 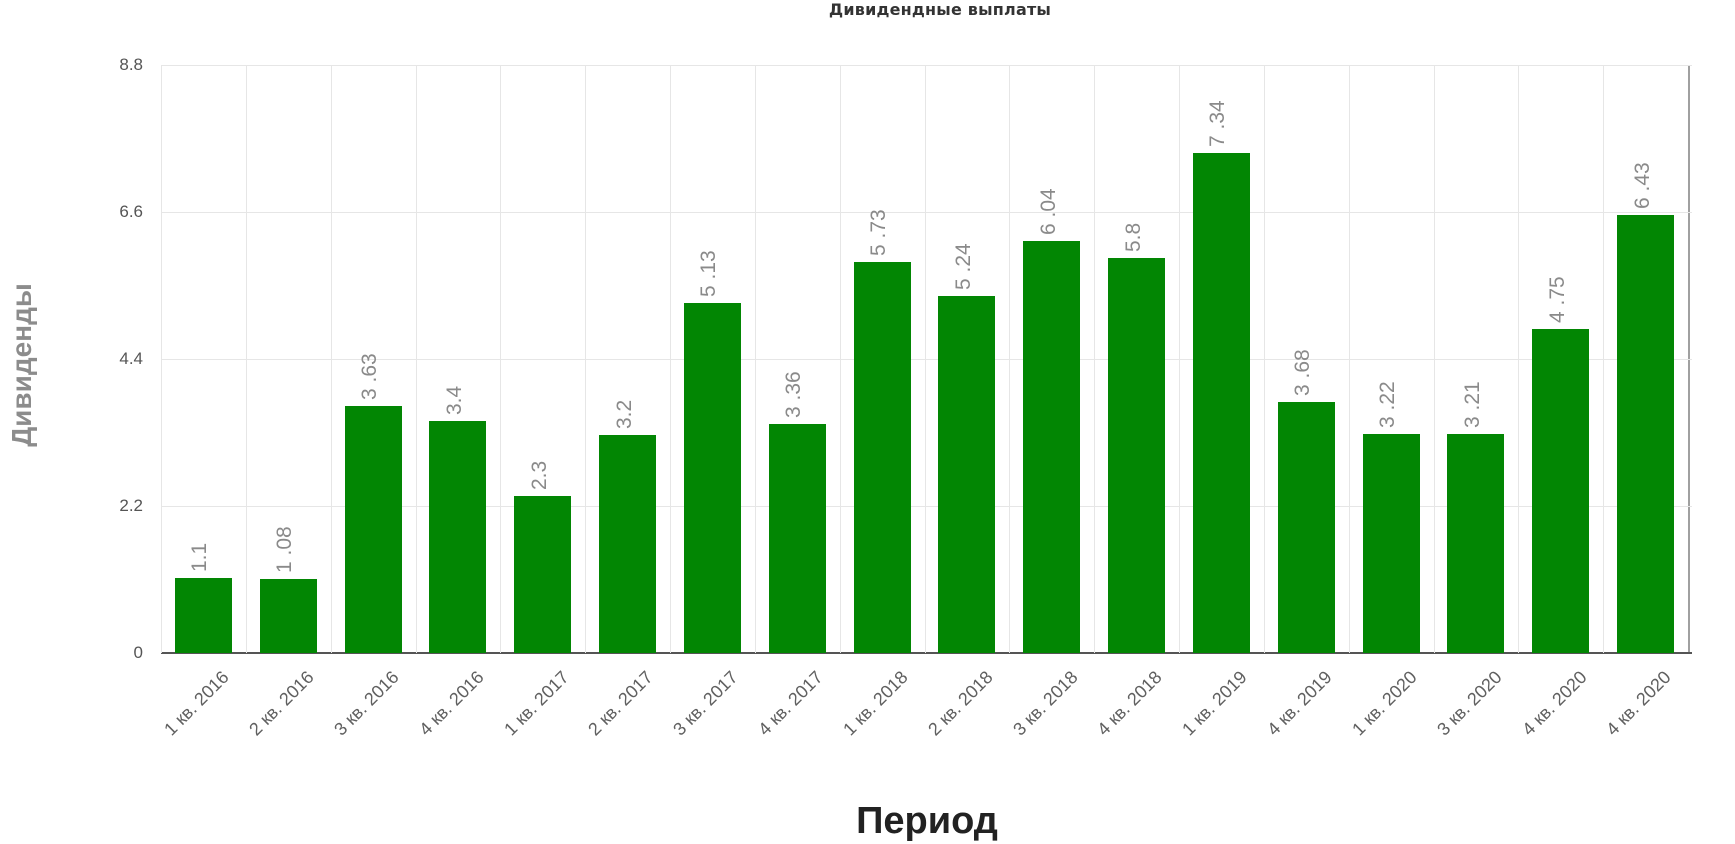 I want to click on y-tick-label: 4.4, so click(x=131, y=358).